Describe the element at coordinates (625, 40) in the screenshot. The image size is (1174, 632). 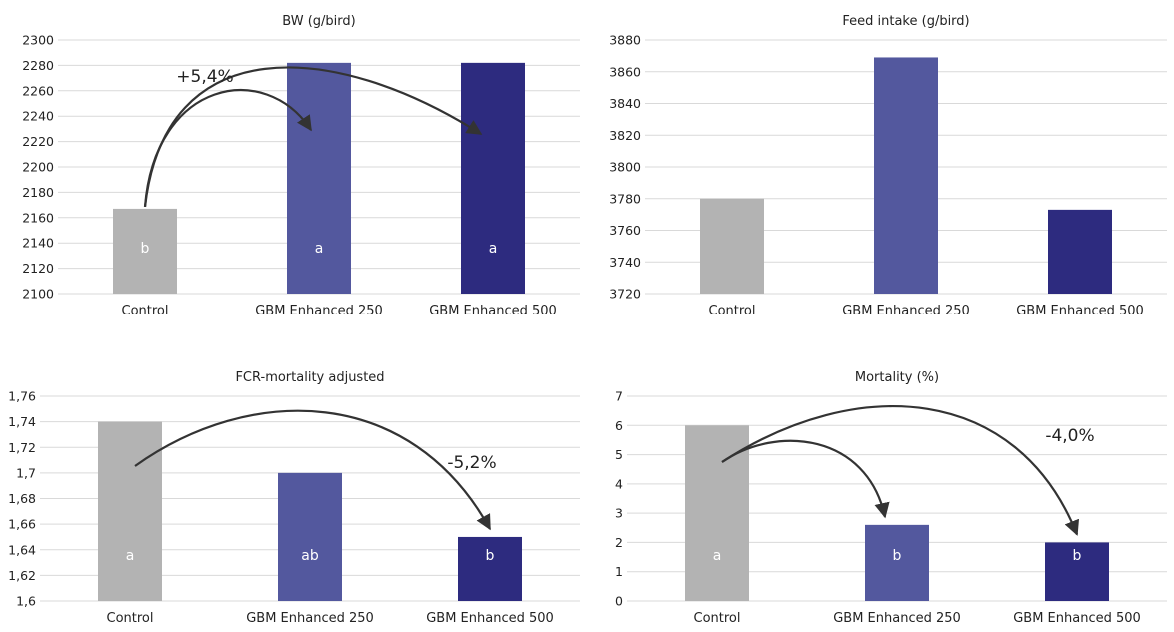
I see `y-tick-label: 3880` at that location.